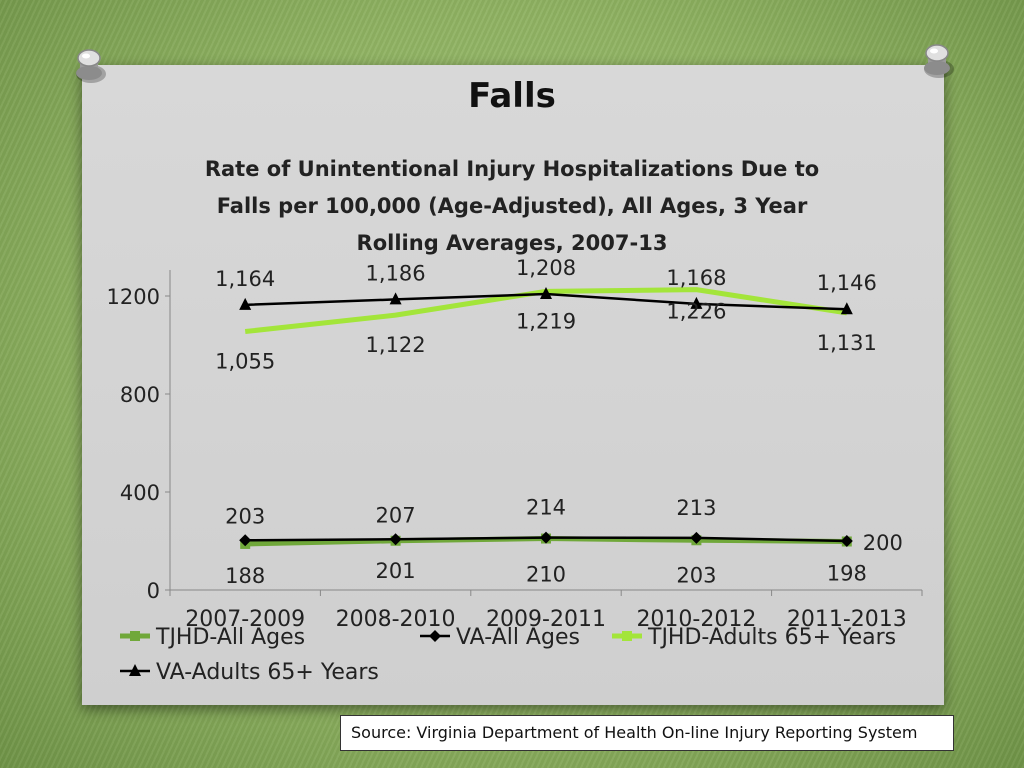  What do you see at coordinates (133, 297) in the screenshot?
I see `y-tick-label: 1200` at bounding box center [133, 297].